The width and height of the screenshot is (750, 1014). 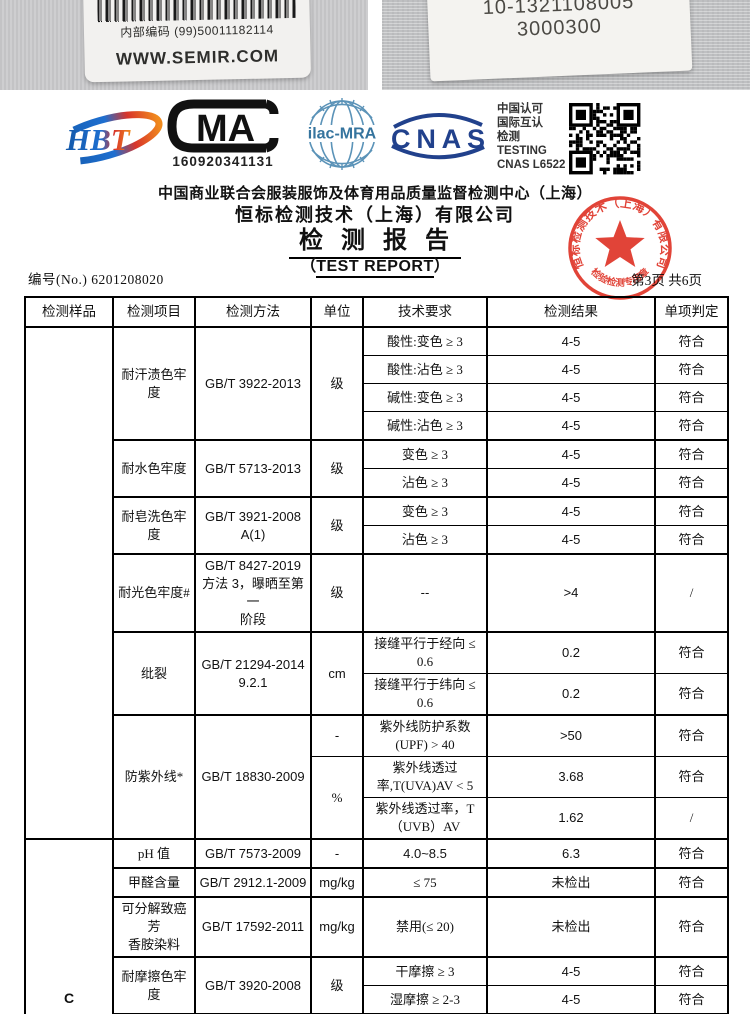 I want to click on report-number-line: 编号(No.) 6201208020, so click(x=96, y=278).